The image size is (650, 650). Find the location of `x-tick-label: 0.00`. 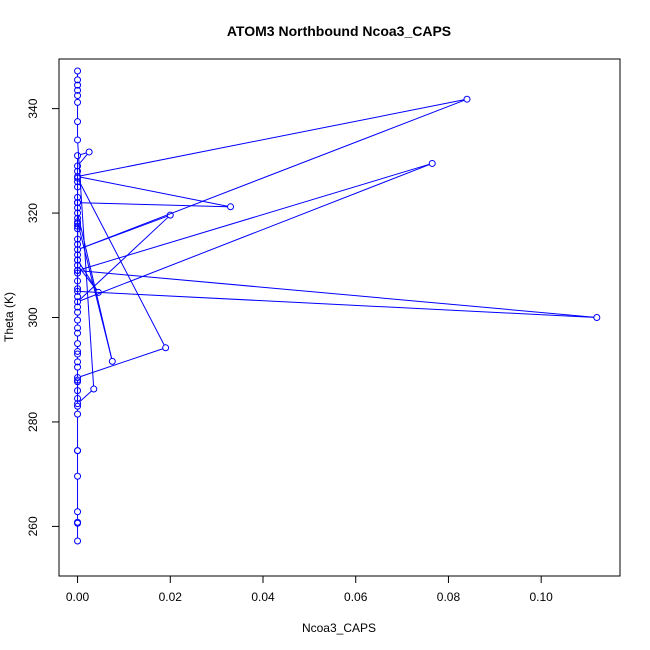

x-tick-label: 0.00 is located at coordinates (78, 597).